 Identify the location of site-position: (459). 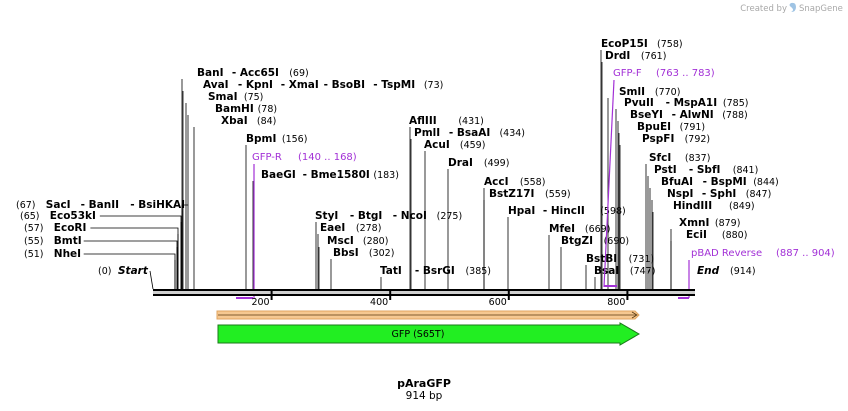
(473, 145).